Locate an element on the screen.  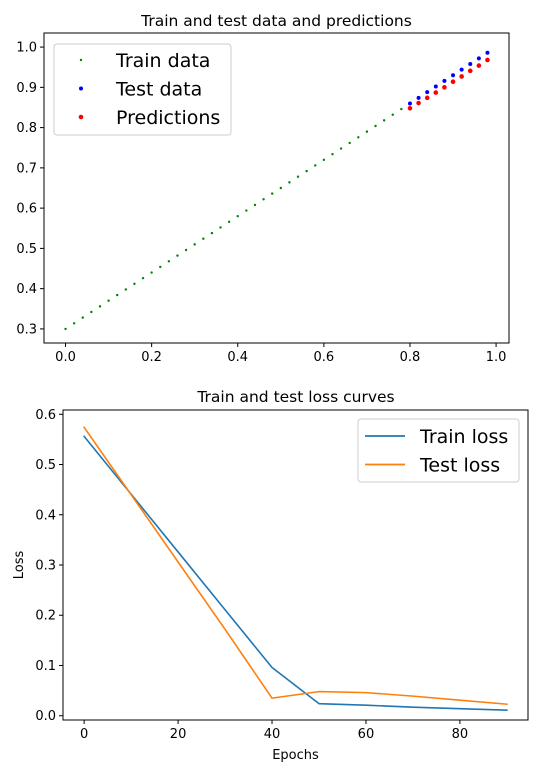
legend-label: Train loss is located at coordinates (463, 437).